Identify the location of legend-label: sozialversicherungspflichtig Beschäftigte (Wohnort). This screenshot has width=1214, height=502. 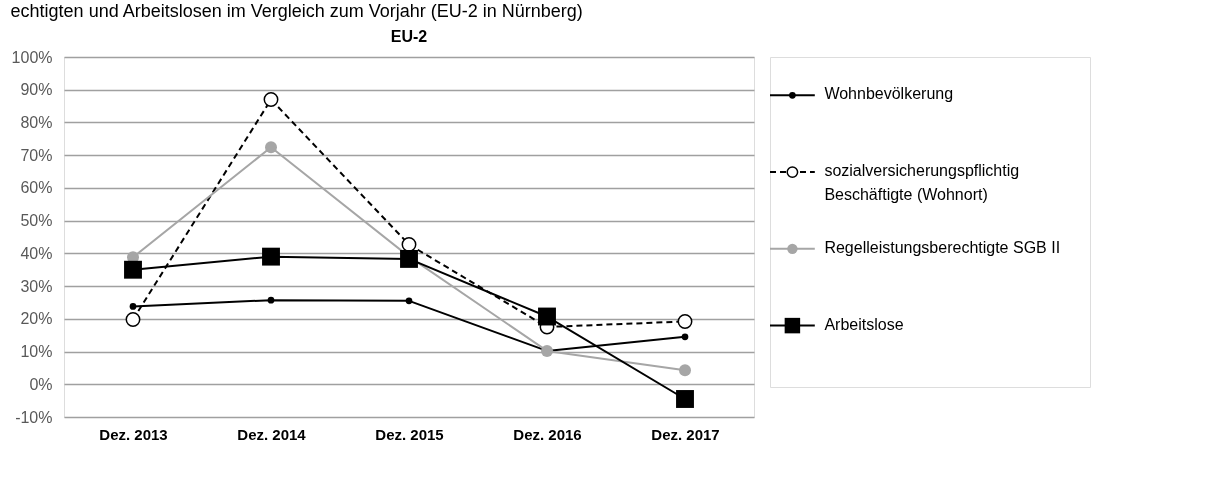
(922, 183).